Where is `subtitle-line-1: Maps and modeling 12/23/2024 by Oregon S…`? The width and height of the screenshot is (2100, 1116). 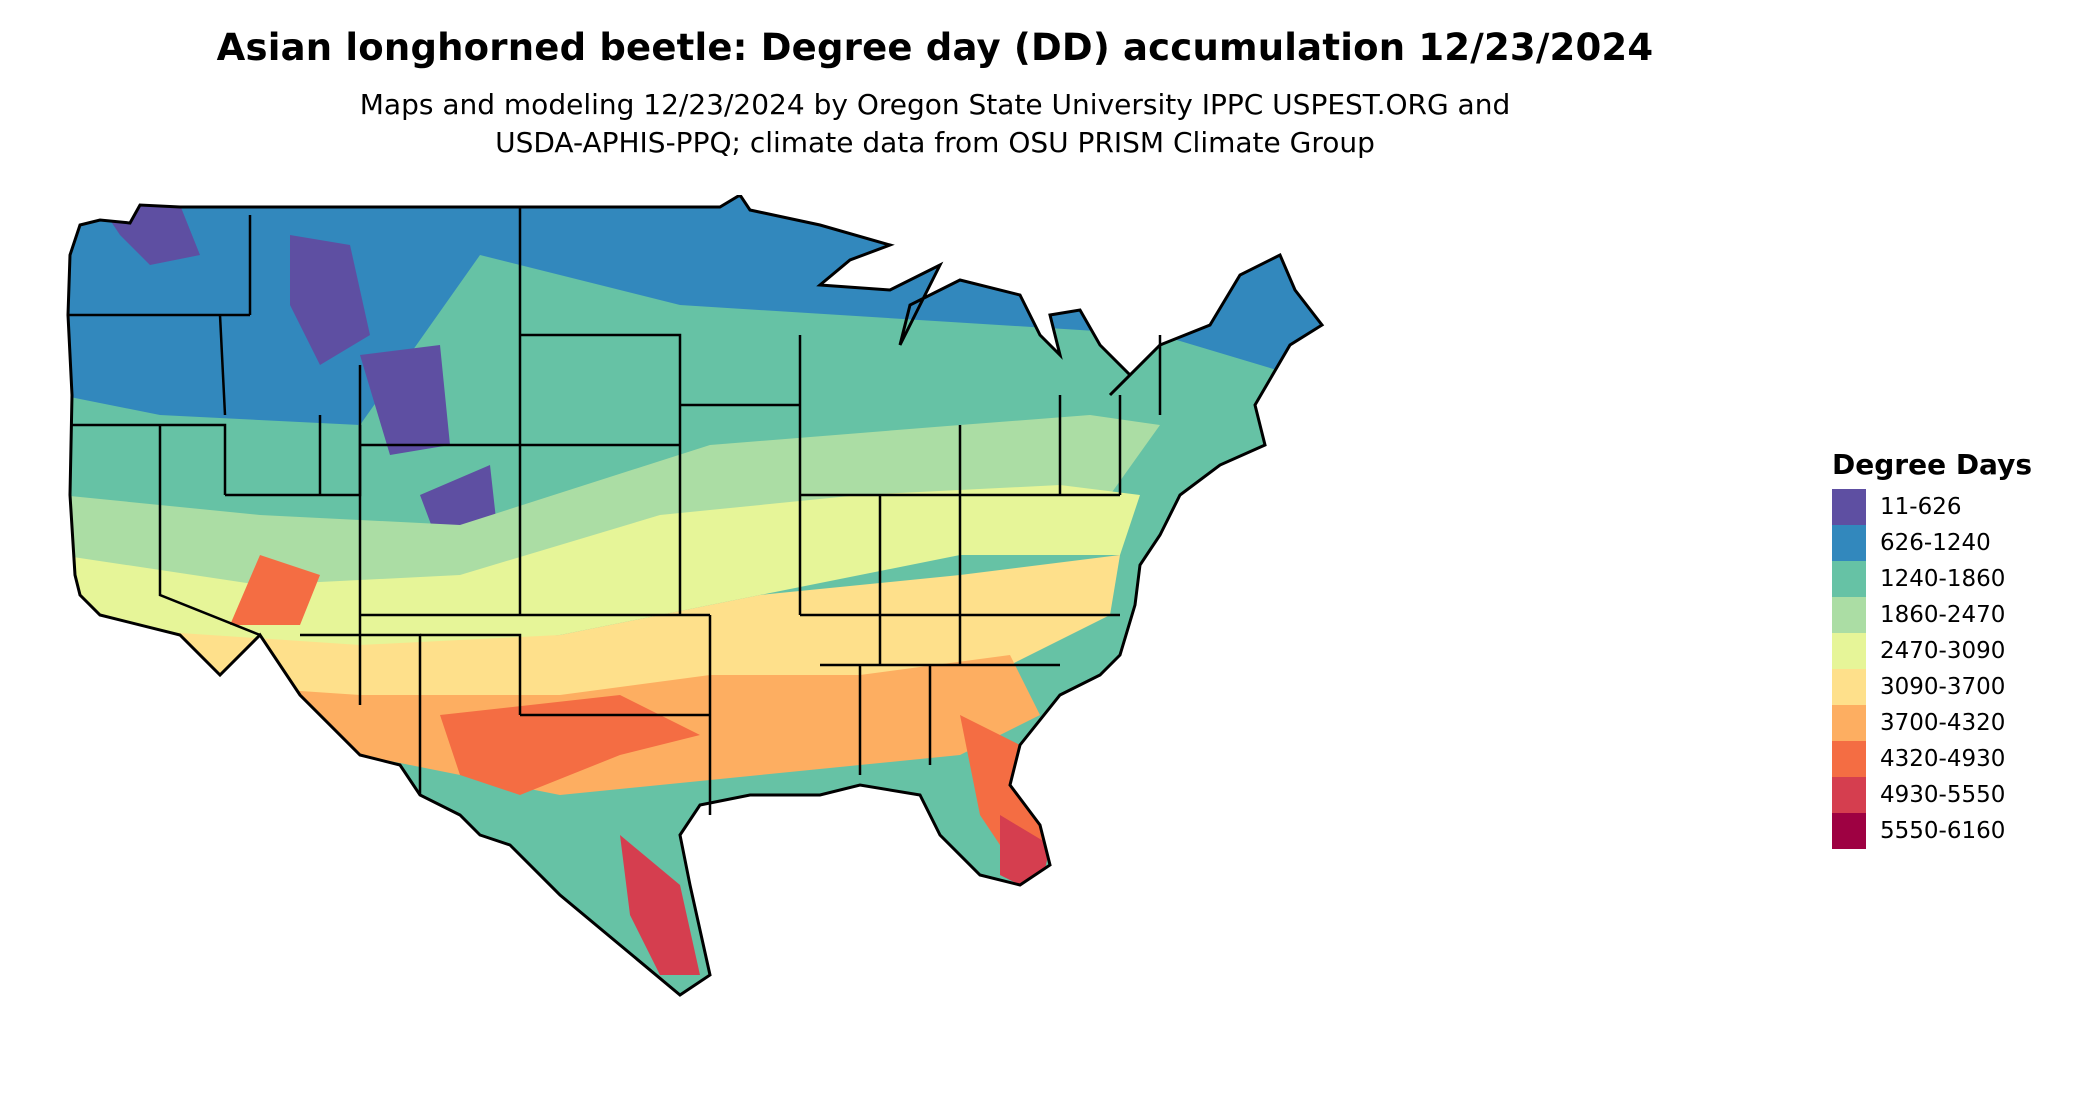
subtitle-line-1: Maps and modeling 12/23/2024 by Oregon S… is located at coordinates (935, 104).